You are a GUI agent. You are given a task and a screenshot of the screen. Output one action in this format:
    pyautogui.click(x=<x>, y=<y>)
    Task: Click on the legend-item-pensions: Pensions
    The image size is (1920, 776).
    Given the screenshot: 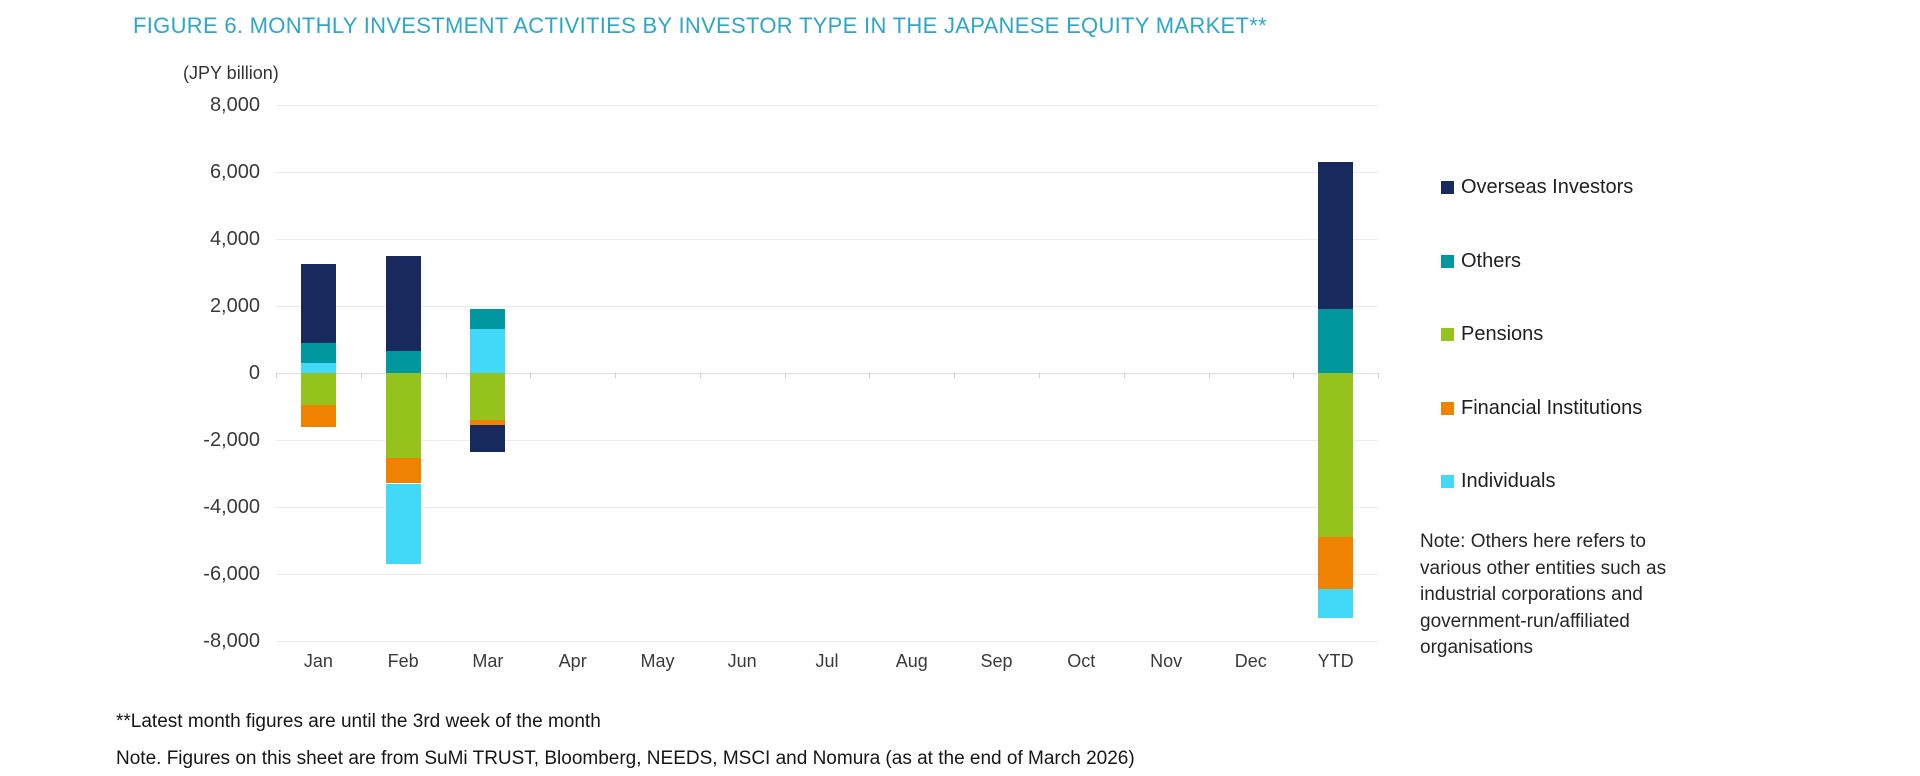 What is the action you would take?
    pyautogui.click(x=1492, y=334)
    